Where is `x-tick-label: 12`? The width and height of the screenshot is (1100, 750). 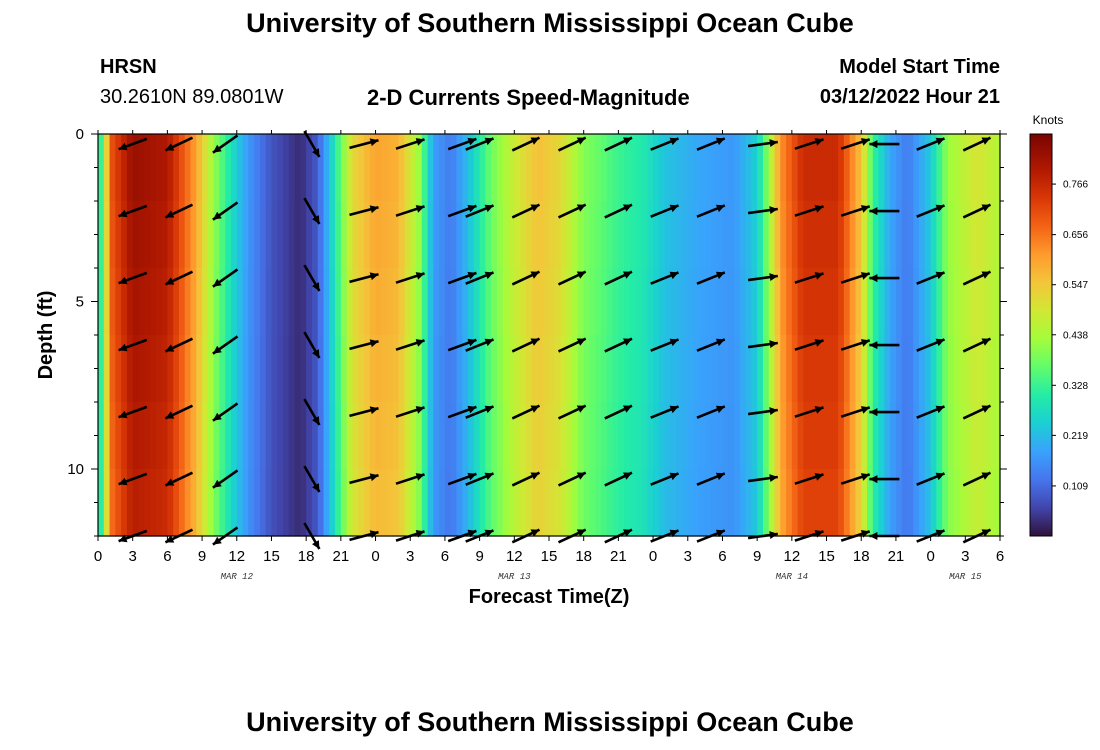 x-tick-label: 12 is located at coordinates (514, 556).